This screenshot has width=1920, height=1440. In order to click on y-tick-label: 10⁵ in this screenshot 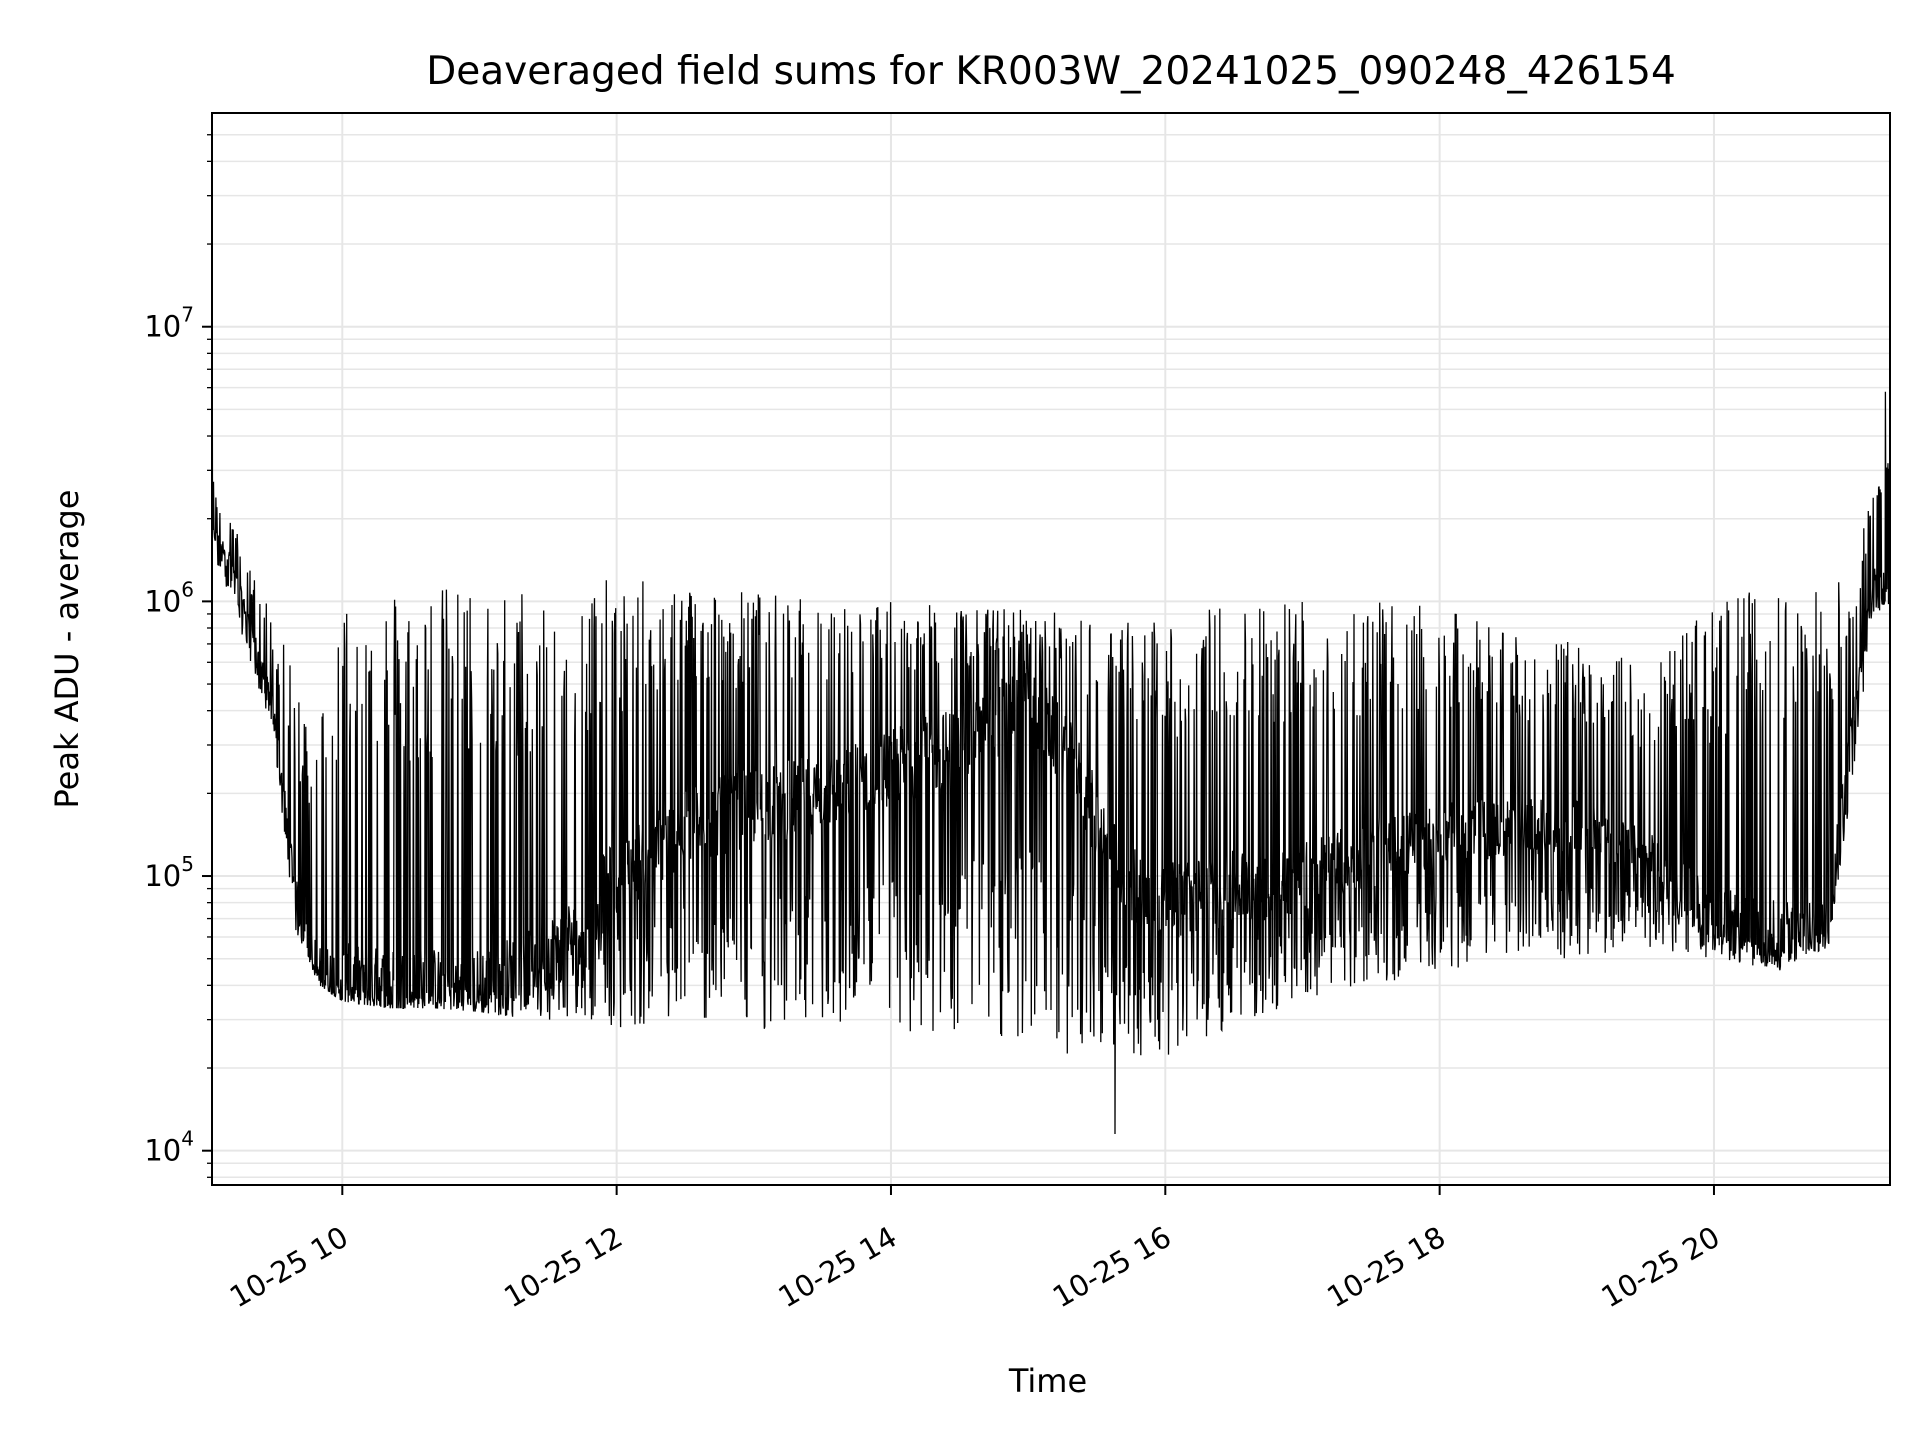, I will do `click(169, 872)`.